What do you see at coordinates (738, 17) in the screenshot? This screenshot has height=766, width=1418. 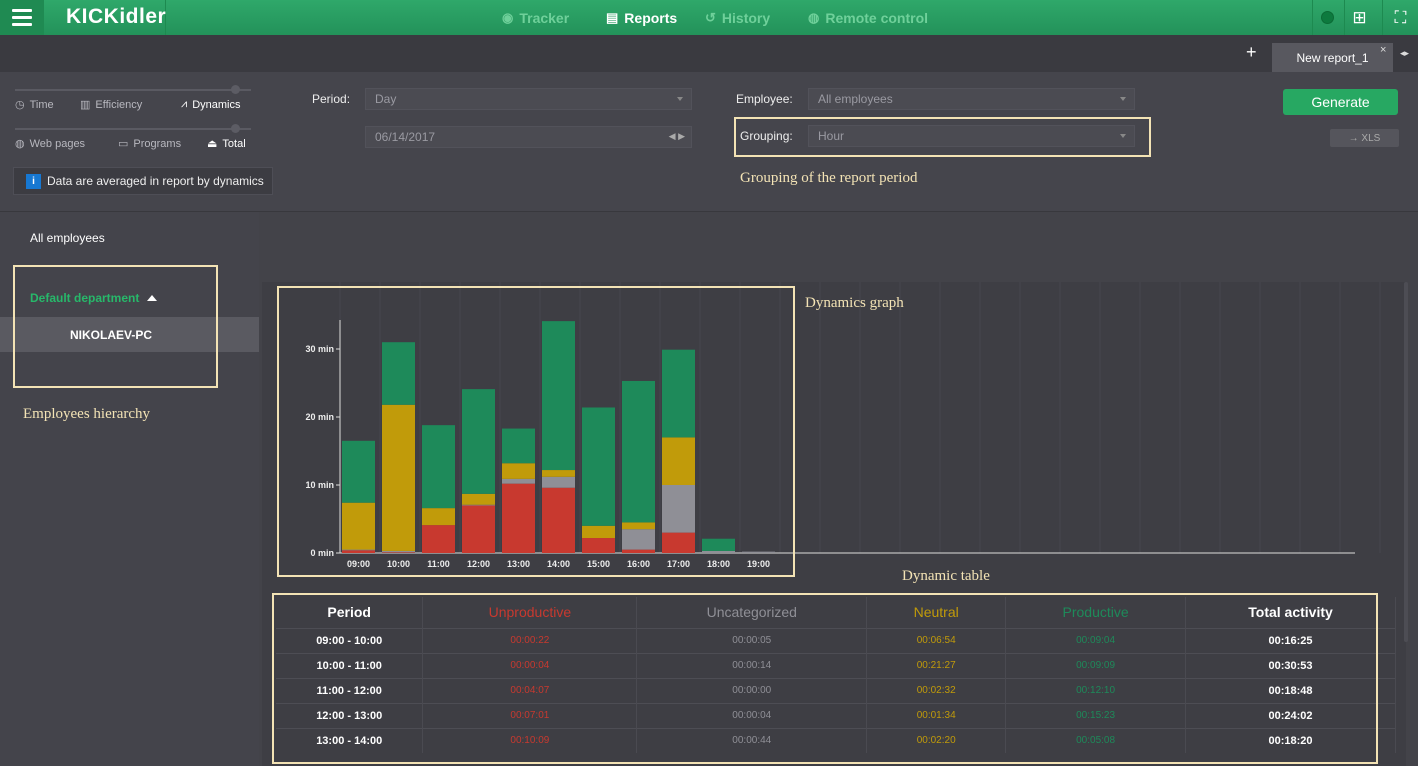 I see `nav-history: ↺ History` at bounding box center [738, 17].